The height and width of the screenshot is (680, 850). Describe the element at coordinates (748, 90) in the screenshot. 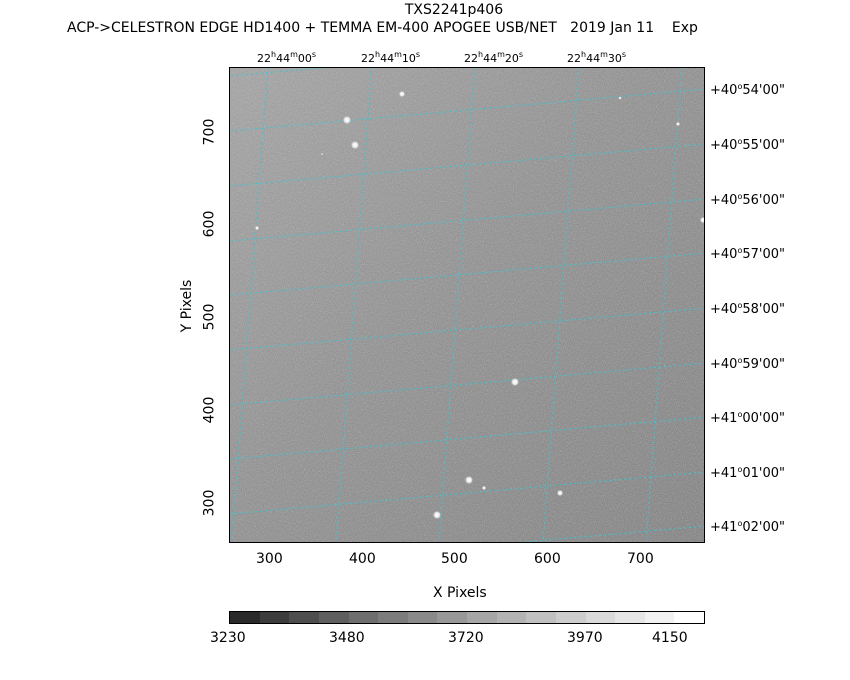

I see `dec-tick-label: +40o54'00"` at that location.